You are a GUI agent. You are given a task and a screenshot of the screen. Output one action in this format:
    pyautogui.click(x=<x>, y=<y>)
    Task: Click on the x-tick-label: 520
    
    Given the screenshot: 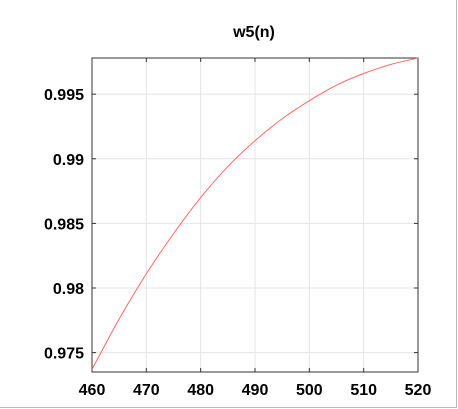 What is the action you would take?
    pyautogui.click(x=418, y=390)
    